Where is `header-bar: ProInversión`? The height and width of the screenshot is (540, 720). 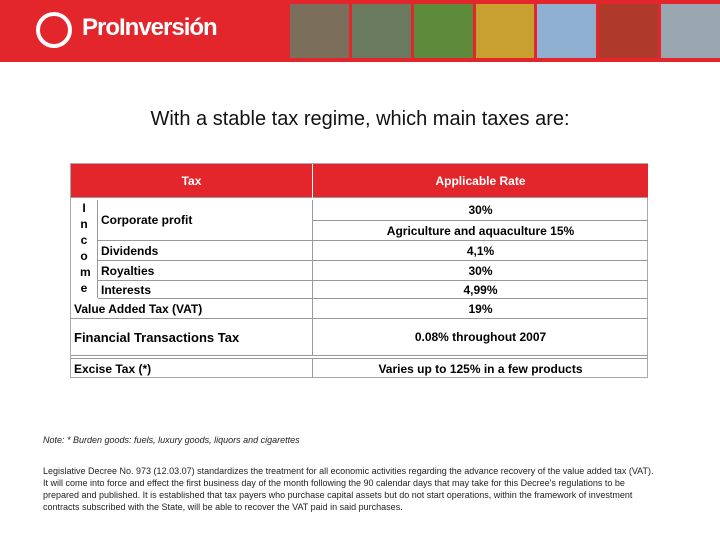
header-bar: ProInversión is located at coordinates (360, 31).